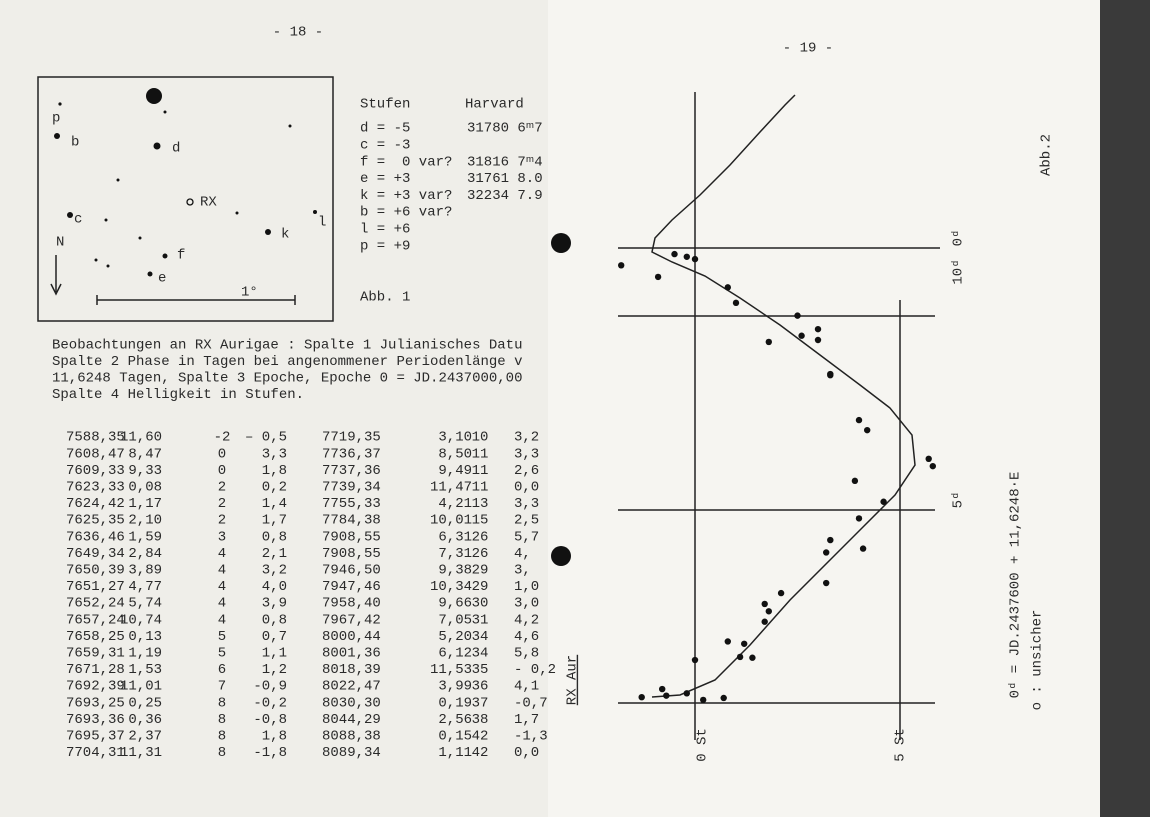 This screenshot has height=817, width=1150. I want to click on table-cell: 8088,38, so click(351, 737).